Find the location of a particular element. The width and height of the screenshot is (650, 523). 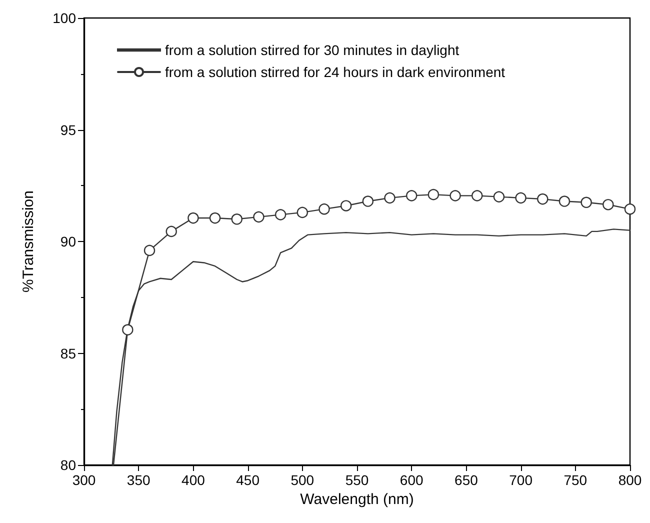

x-tick-label: 550 is located at coordinates (357, 480).